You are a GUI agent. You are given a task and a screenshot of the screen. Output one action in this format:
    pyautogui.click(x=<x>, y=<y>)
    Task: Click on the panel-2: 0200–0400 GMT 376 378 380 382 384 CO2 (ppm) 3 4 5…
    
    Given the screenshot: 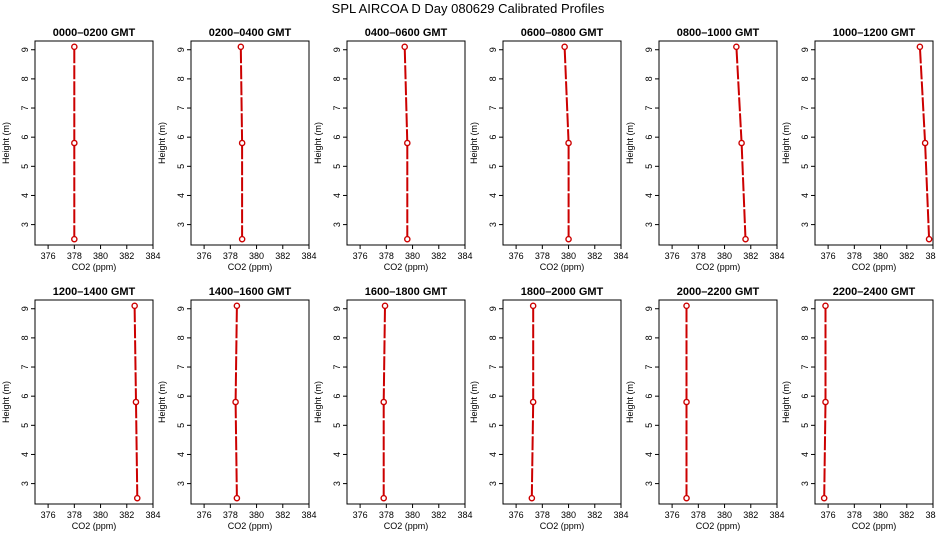 What is the action you would take?
    pyautogui.click(x=237, y=149)
    